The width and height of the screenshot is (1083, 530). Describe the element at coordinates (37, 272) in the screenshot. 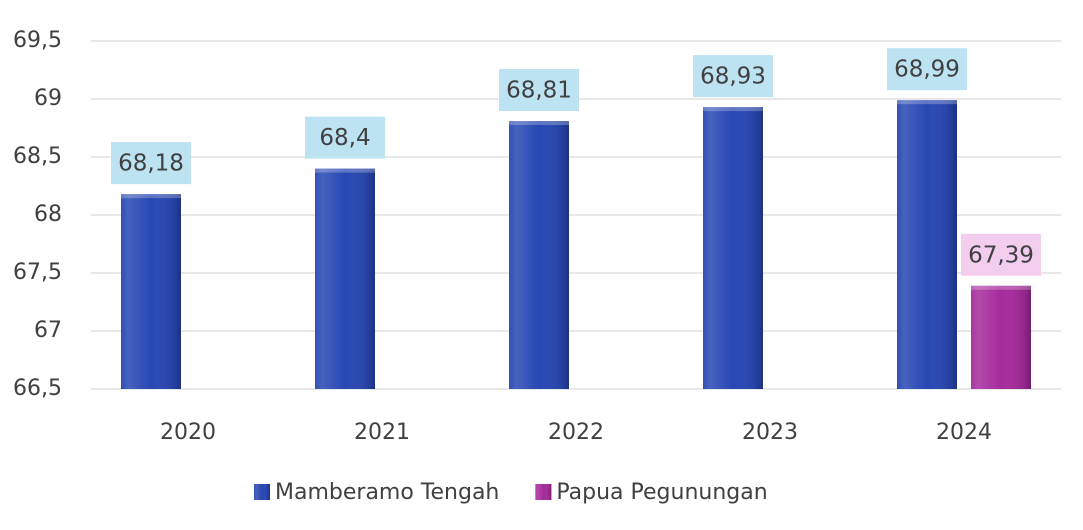

I see `y-tick-label: 67,5` at that location.